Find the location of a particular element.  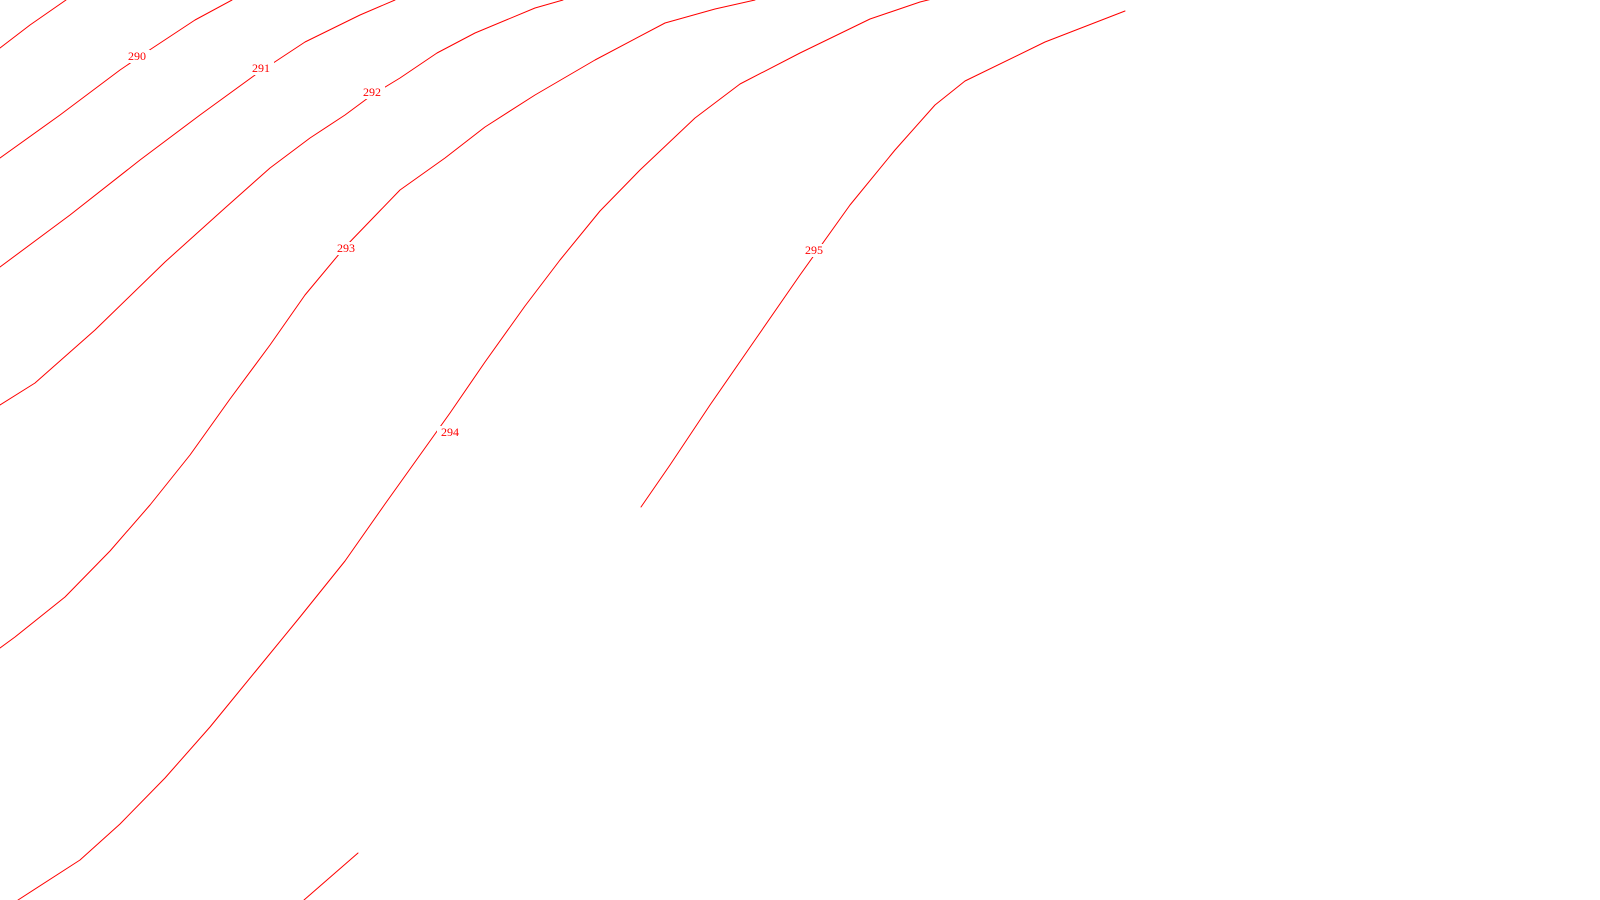

contour-label-291: 291 is located at coordinates (261, 68).